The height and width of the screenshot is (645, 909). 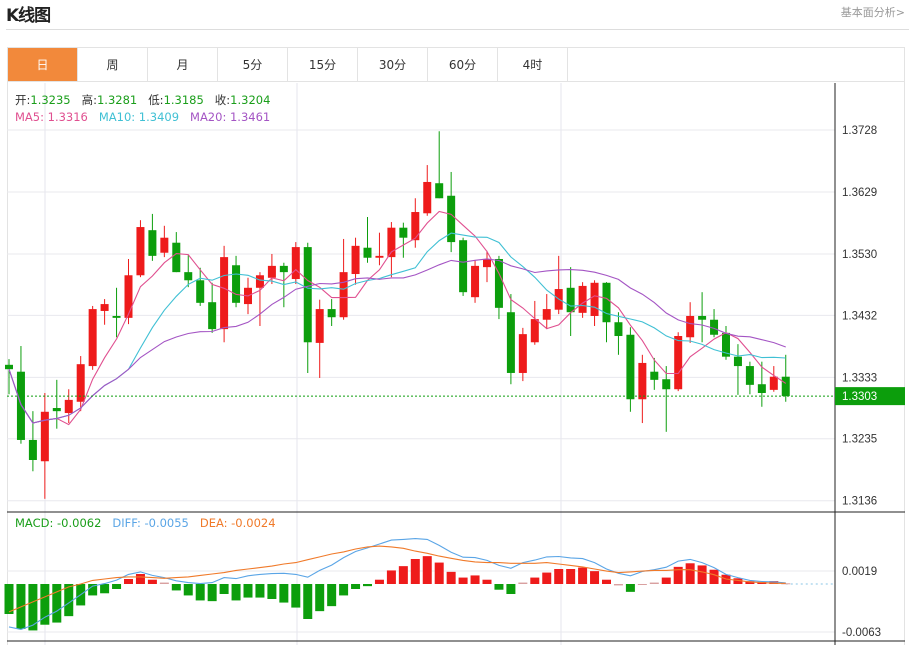 What do you see at coordinates (50, 100) in the screenshot?
I see `open-value: 1.3235` at bounding box center [50, 100].